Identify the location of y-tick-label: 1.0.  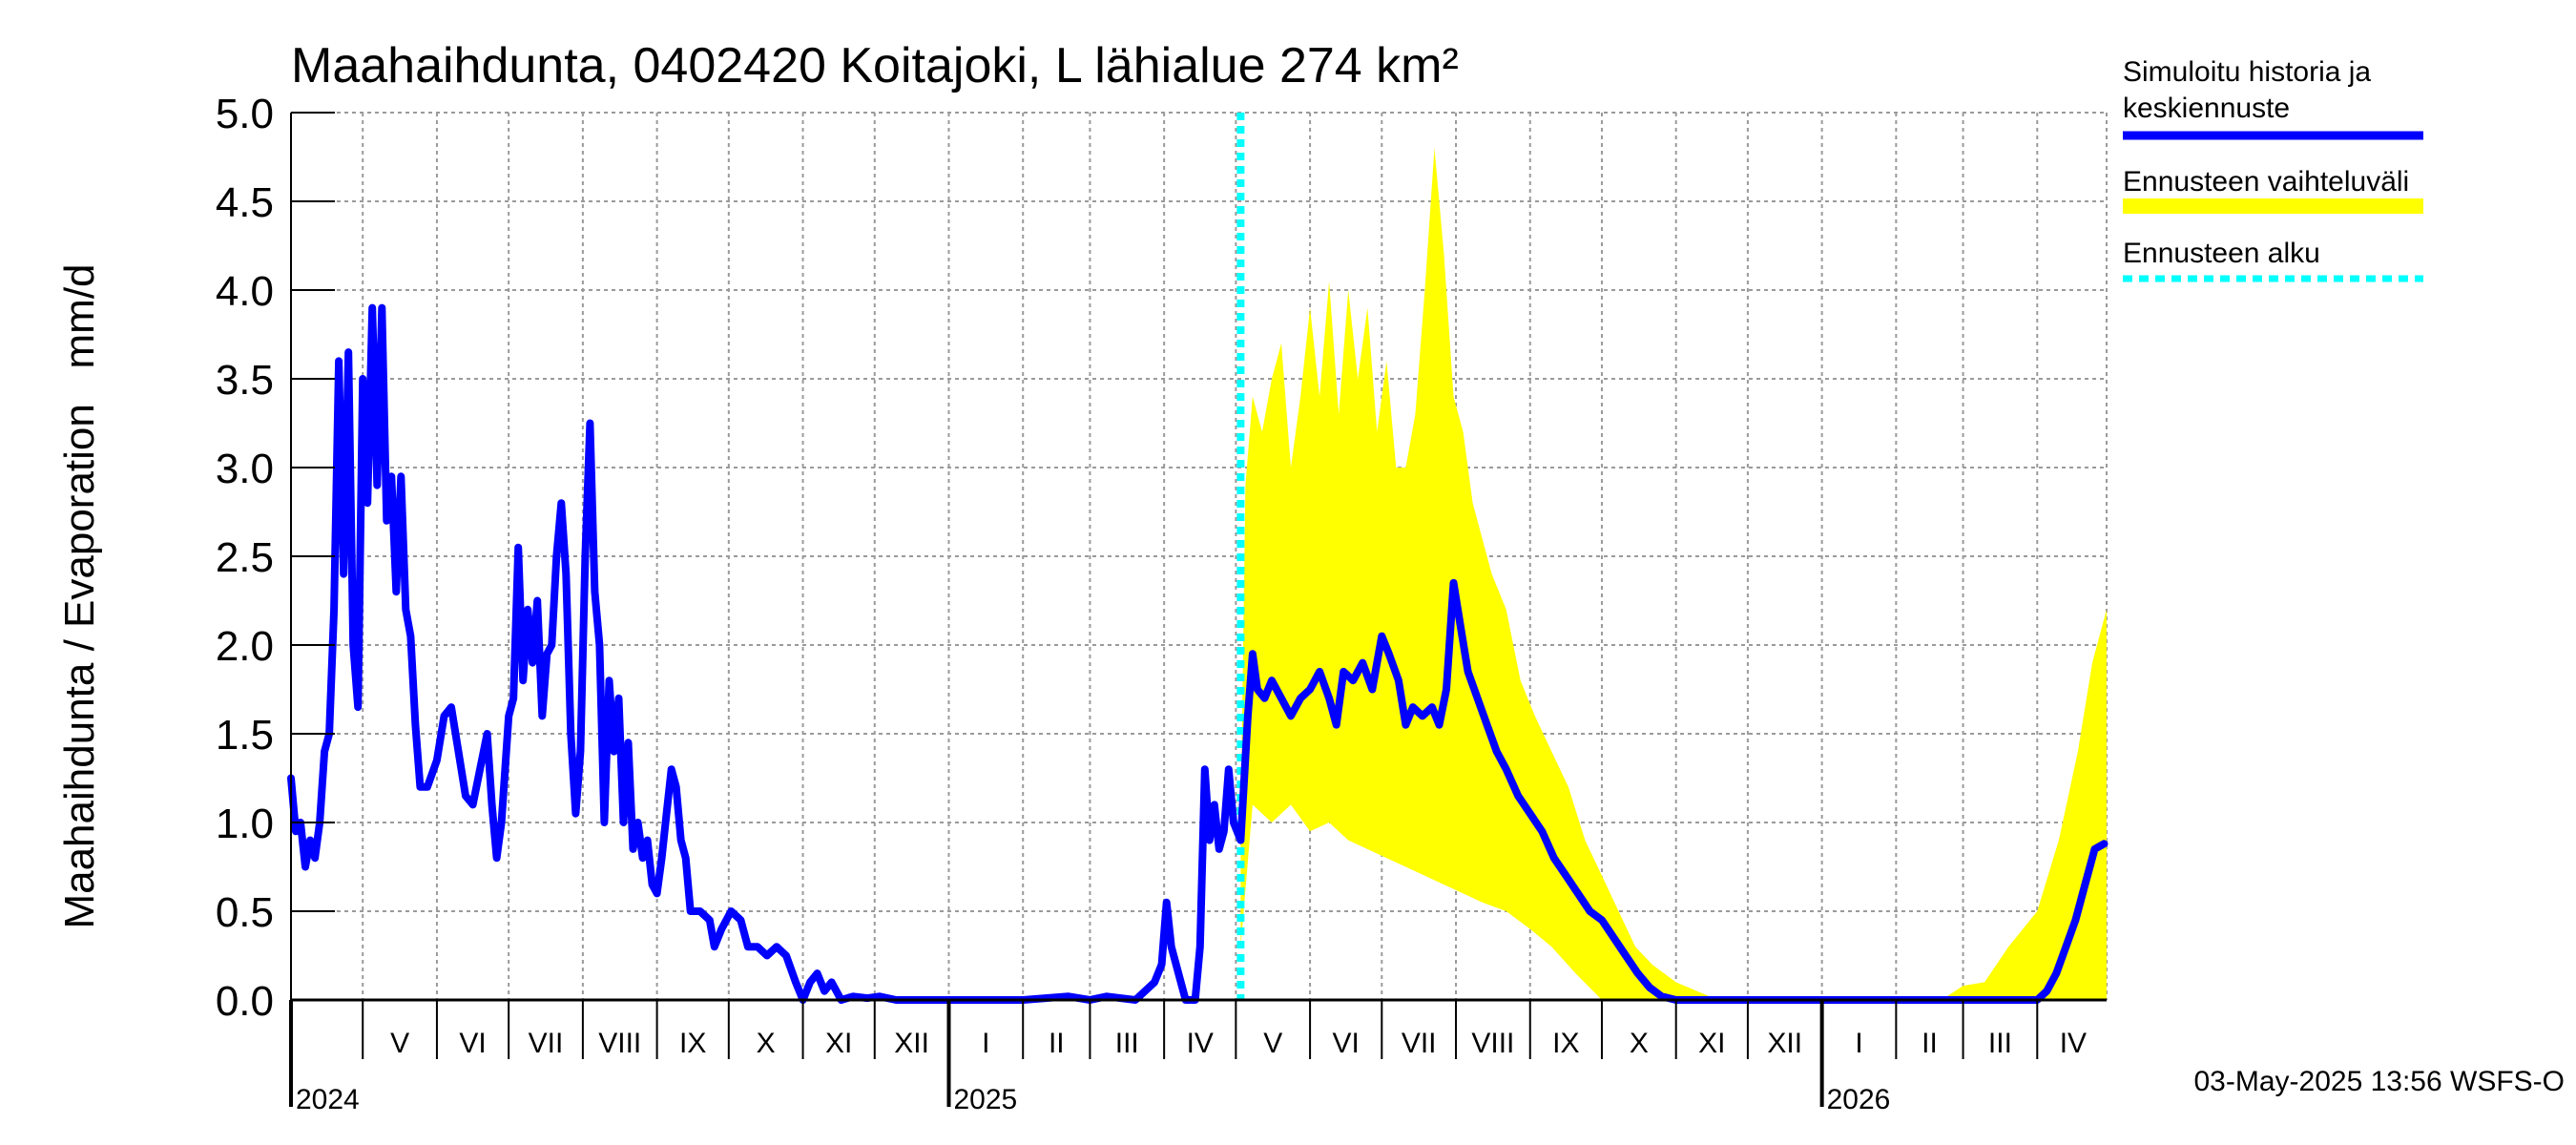
(245, 824).